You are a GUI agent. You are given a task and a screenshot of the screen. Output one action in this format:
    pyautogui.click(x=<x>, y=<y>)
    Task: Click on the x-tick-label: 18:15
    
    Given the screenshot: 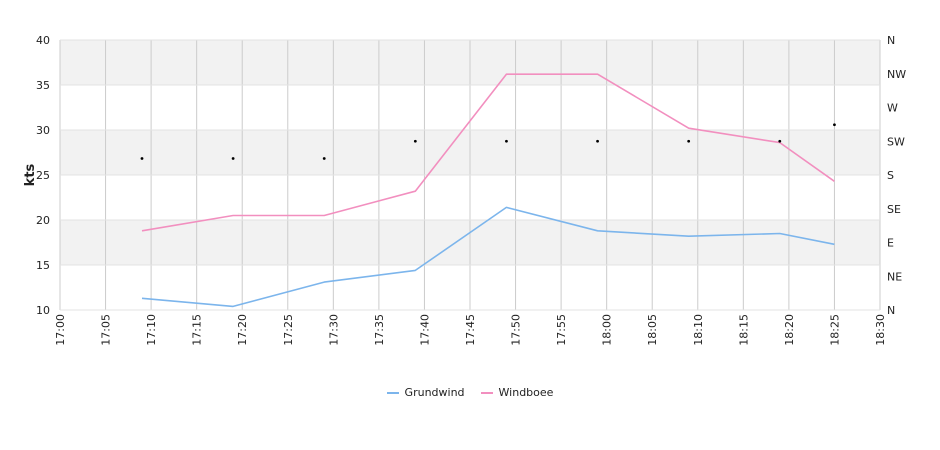 What is the action you would take?
    pyautogui.click(x=743, y=330)
    